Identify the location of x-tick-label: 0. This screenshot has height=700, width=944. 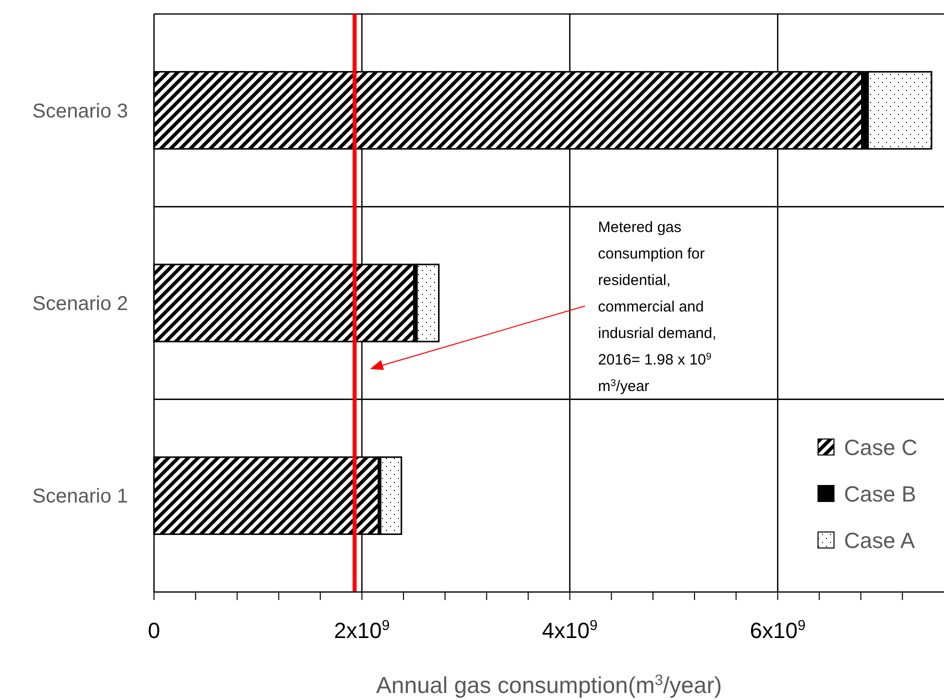
(154, 630).